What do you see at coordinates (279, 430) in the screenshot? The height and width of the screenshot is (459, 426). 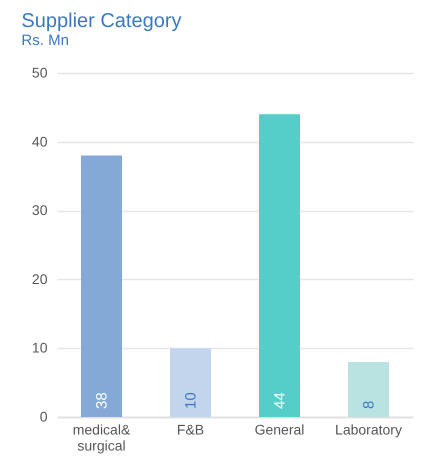 I see `x-tick-label: General` at bounding box center [279, 430].